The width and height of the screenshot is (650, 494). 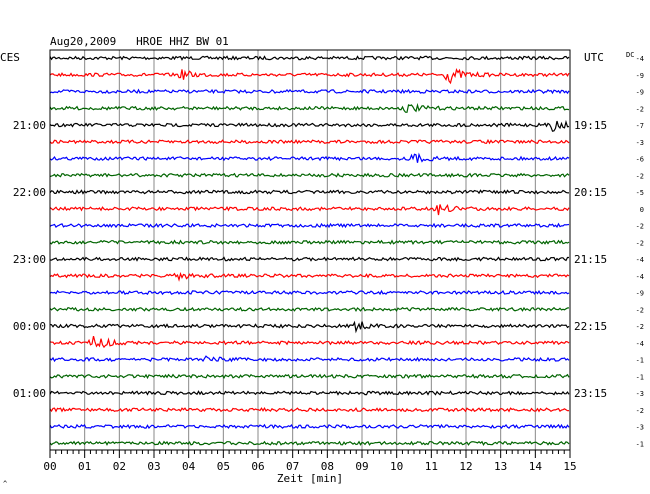 I want to click on x-tick-label-10: 10, so click(x=396, y=466).